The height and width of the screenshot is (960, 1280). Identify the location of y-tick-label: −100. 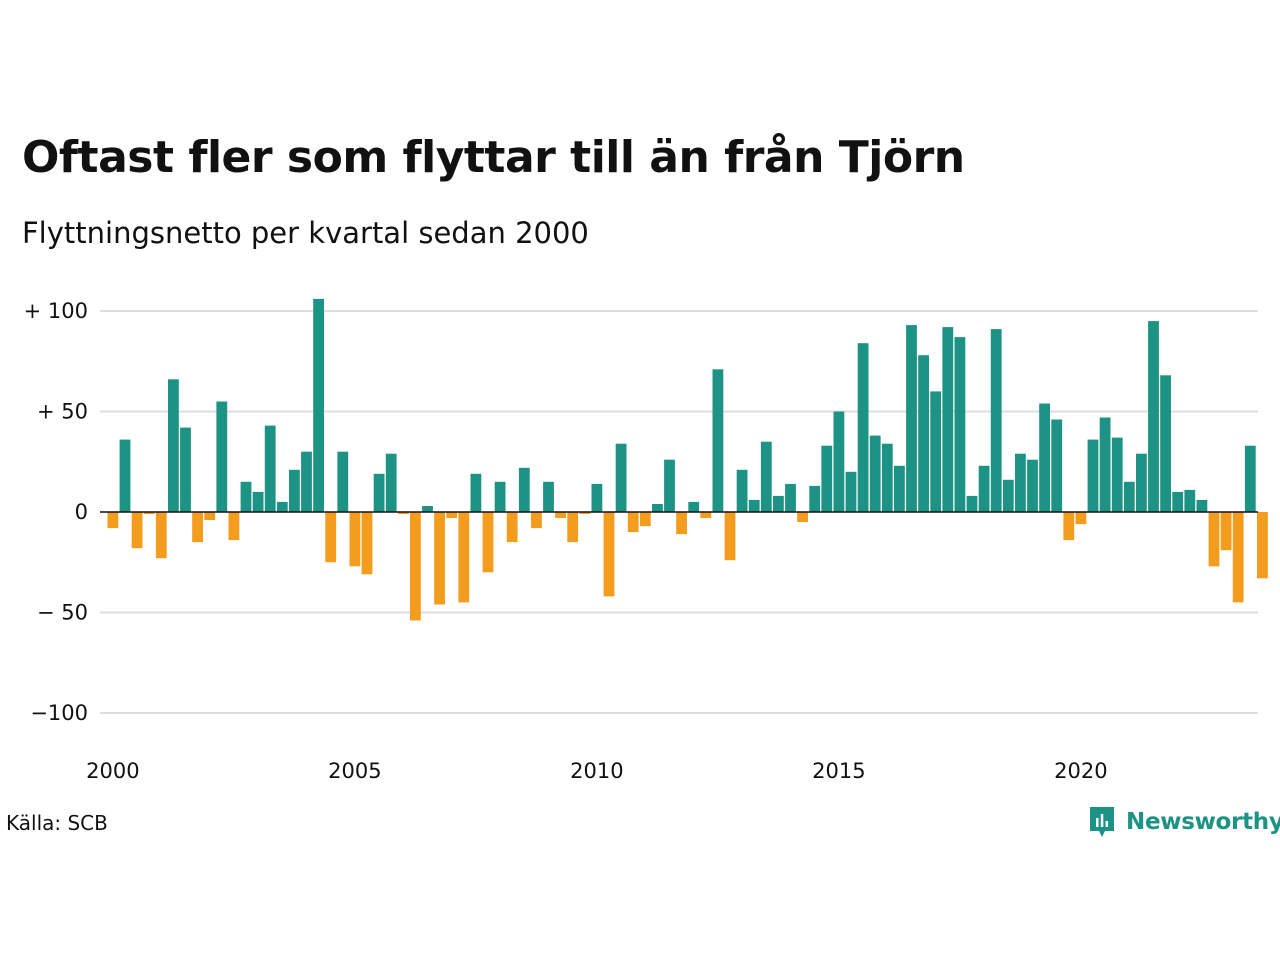
(59, 713).